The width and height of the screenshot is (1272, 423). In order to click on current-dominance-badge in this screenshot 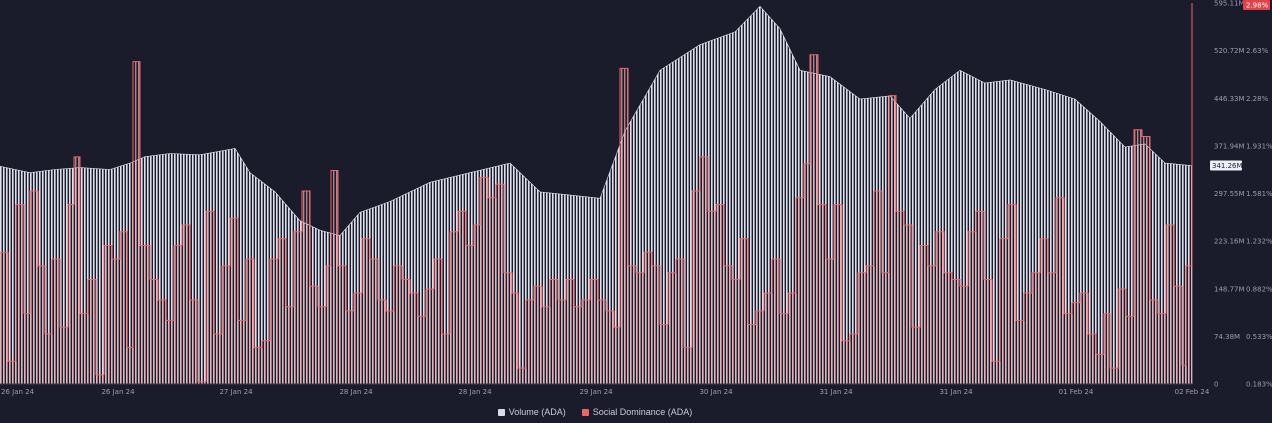, I will do `click(1256, 5)`.